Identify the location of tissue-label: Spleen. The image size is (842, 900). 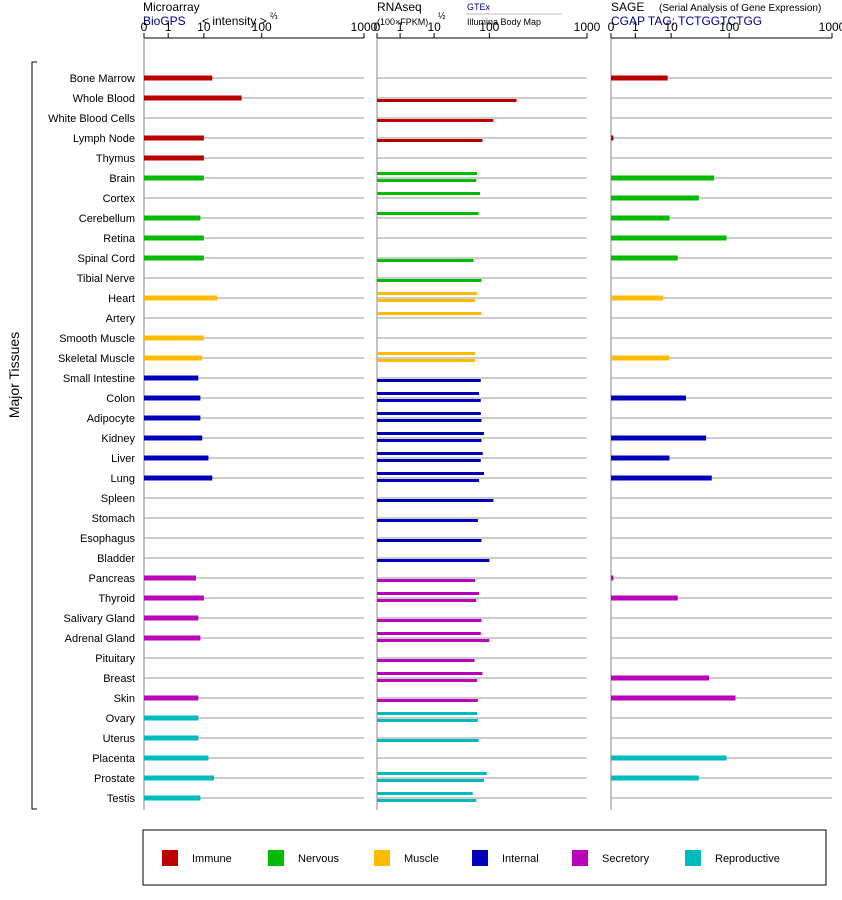
(118, 499).